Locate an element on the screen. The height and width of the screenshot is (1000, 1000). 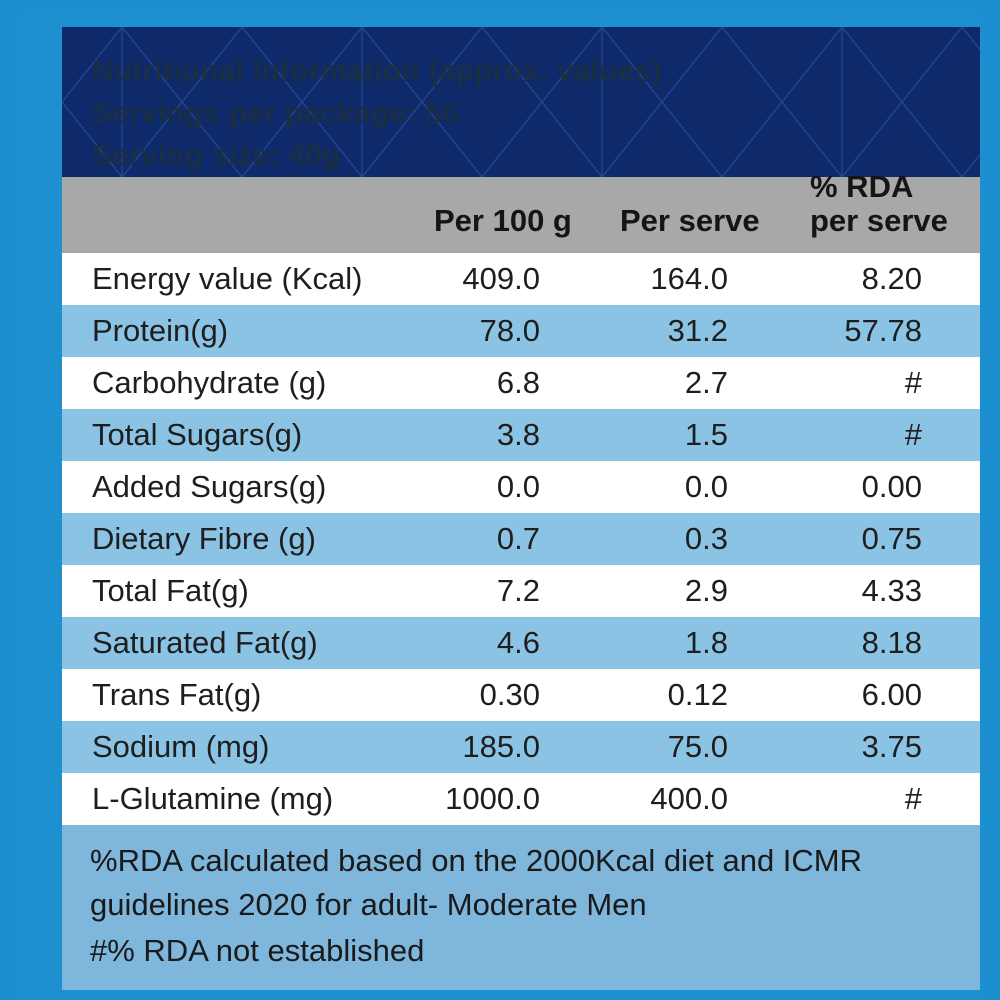
table-row: Saturated Fat(g) 4.6 1.8 8.18 is located at coordinates (521, 643).